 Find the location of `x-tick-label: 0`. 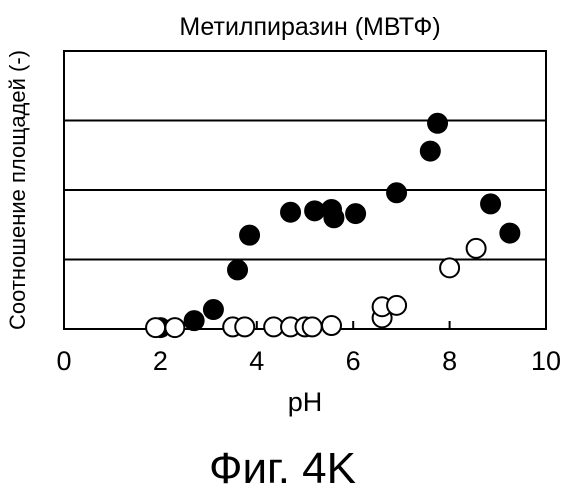

x-tick-label: 0 is located at coordinates (63, 361).